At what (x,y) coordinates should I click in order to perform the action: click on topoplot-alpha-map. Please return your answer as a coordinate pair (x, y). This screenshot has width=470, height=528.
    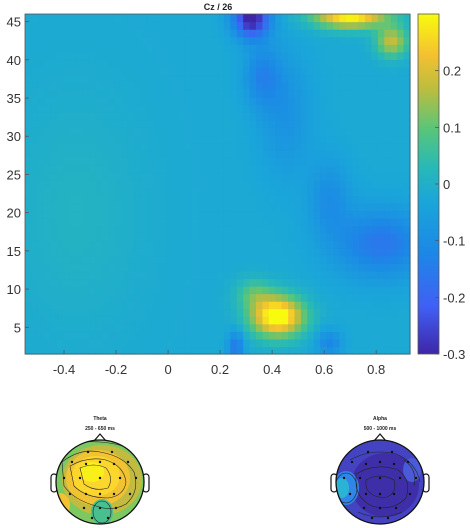
    Looking at the image, I should click on (380, 482).